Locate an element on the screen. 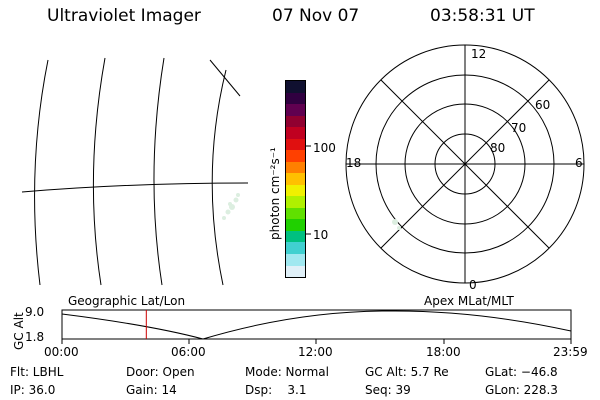 The image size is (600, 400). xtick-label-1200: 12:00 is located at coordinates (315, 352).